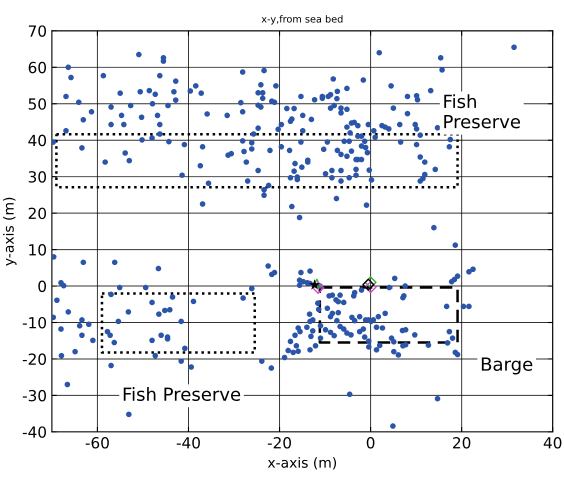 The height and width of the screenshot is (482, 564). I want to click on x-tick-label: -60, so click(97, 443).